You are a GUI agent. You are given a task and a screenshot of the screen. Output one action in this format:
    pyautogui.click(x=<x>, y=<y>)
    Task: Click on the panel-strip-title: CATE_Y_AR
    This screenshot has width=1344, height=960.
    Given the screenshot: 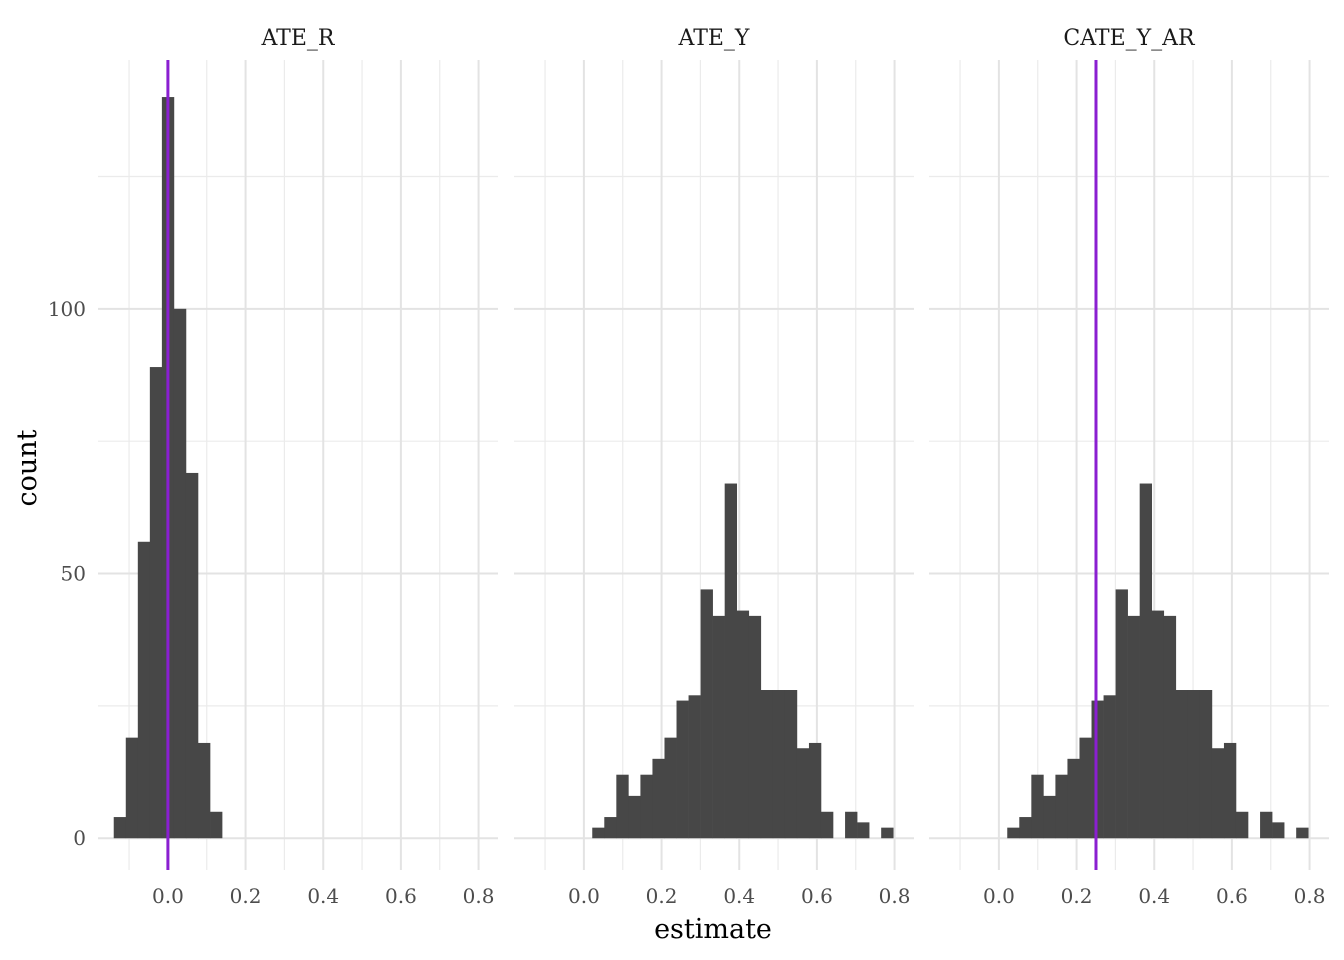 What is the action you would take?
    pyautogui.click(x=1129, y=38)
    